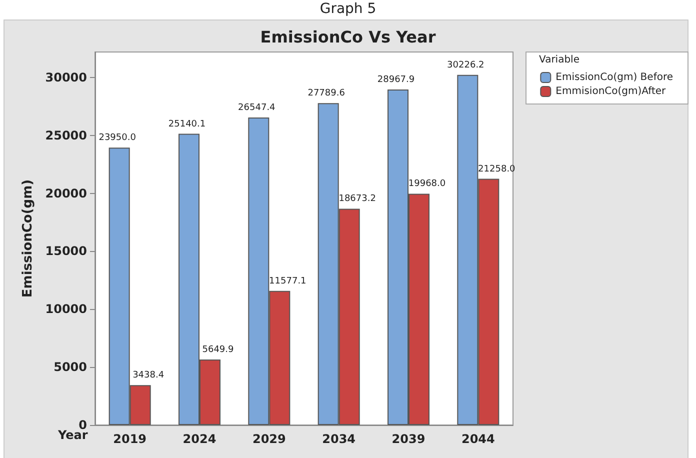 The width and height of the screenshot is (696, 458). I want to click on x-tick-label: 2019, so click(130, 439).